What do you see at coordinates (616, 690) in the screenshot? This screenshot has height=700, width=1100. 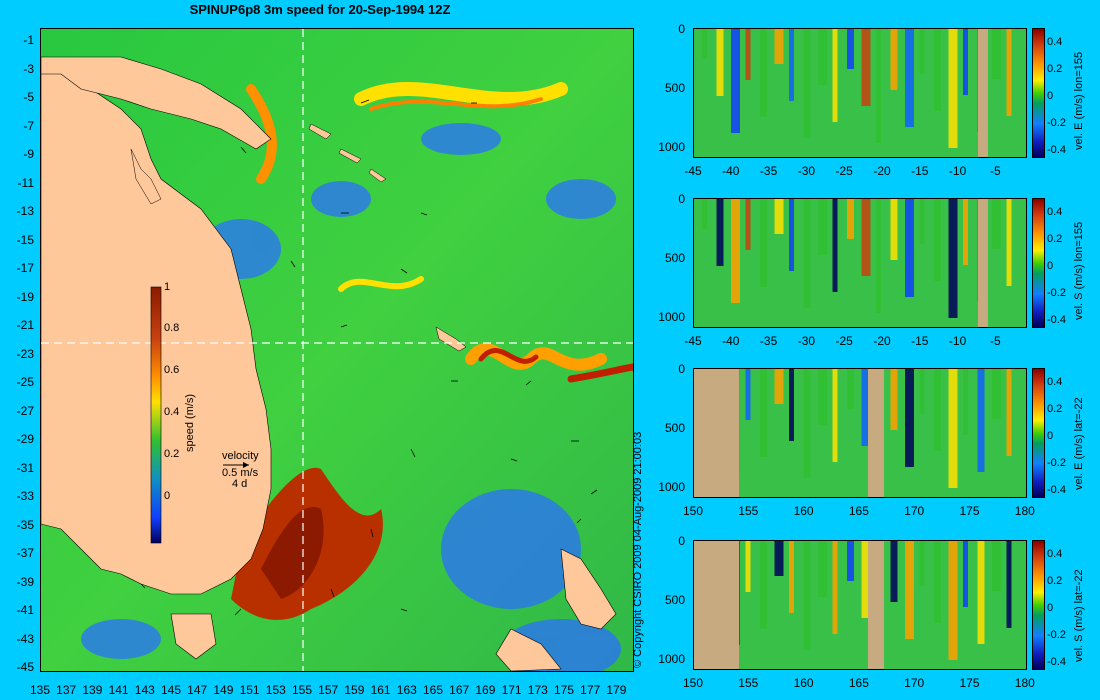 I see `longitude-tick: 179` at bounding box center [616, 690].